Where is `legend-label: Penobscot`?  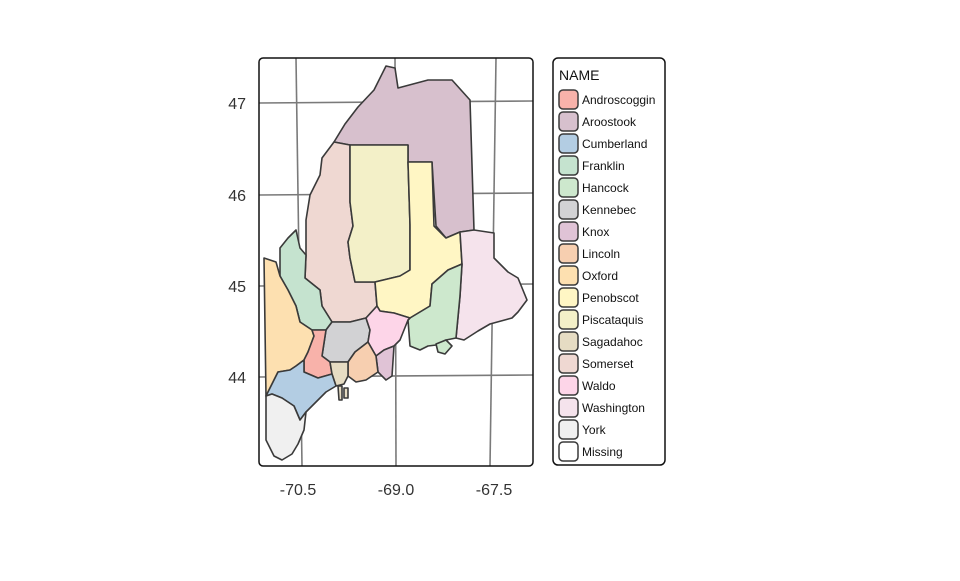
legend-label: Penobscot is located at coordinates (610, 298).